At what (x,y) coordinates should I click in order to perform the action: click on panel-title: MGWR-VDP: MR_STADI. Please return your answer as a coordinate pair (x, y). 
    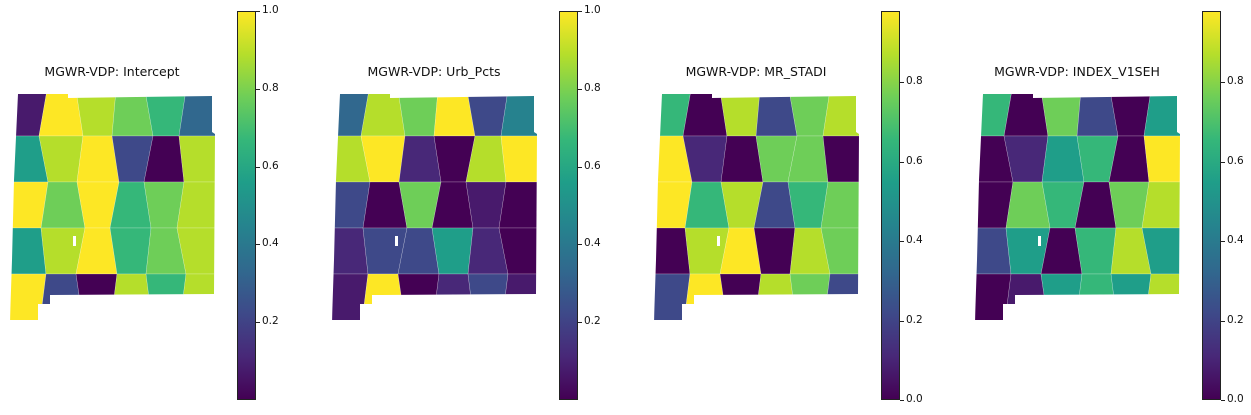
    Looking at the image, I should click on (756, 71).